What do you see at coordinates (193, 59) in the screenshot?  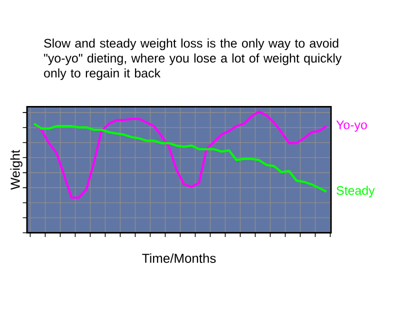 I see `chart-title: Slow and steady weight loss is the only way to avoid "yo-yo" dieting, where you lose a lot of weight quickly only to regain it back` at bounding box center [193, 59].